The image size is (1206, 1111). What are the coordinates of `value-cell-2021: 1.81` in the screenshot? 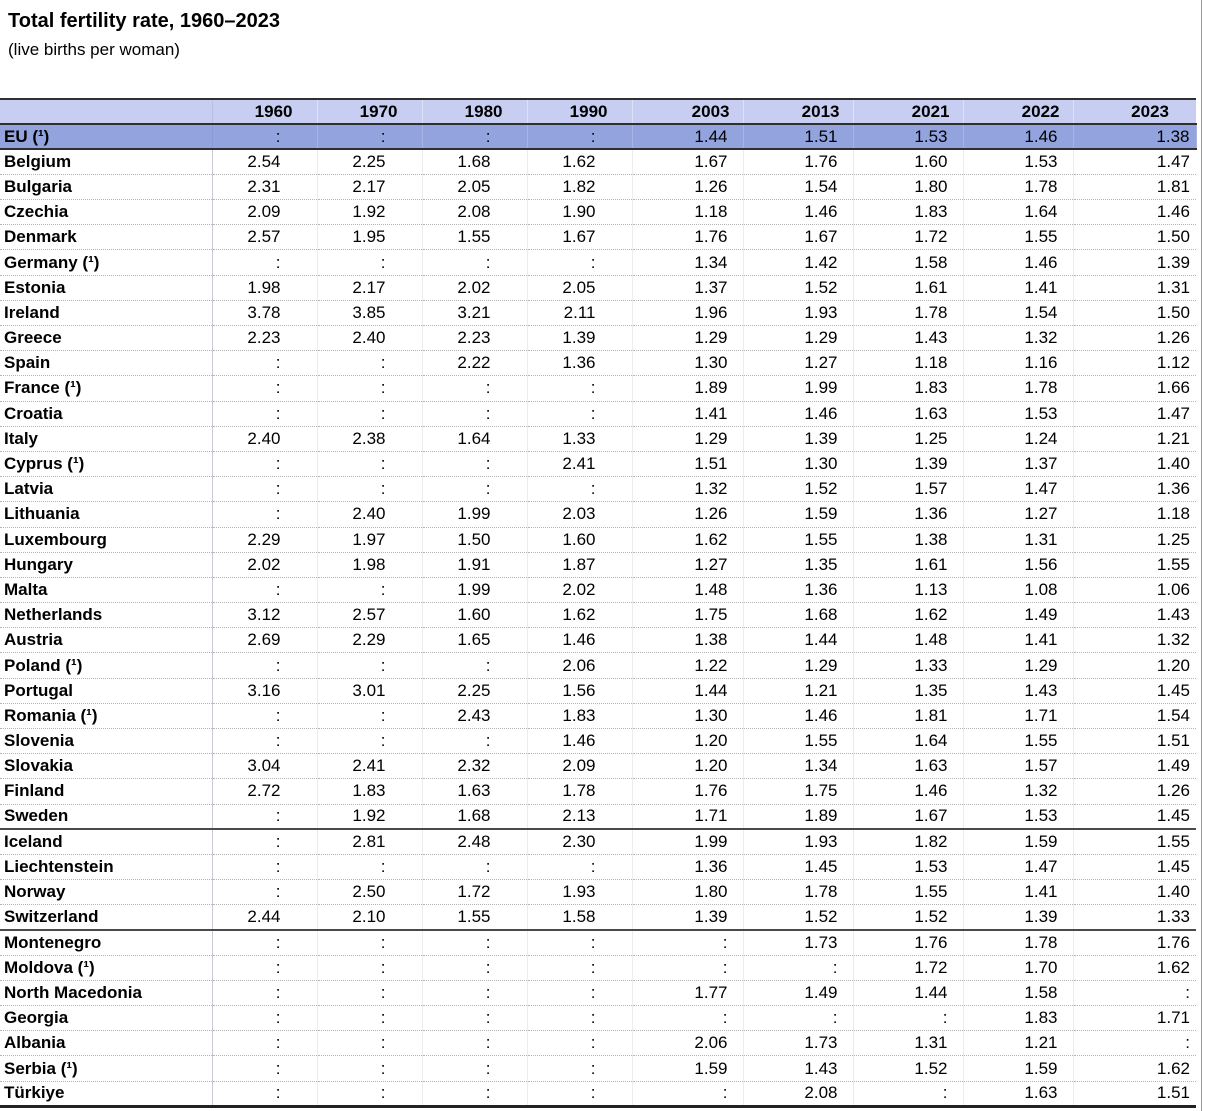 It's located at (908, 716).